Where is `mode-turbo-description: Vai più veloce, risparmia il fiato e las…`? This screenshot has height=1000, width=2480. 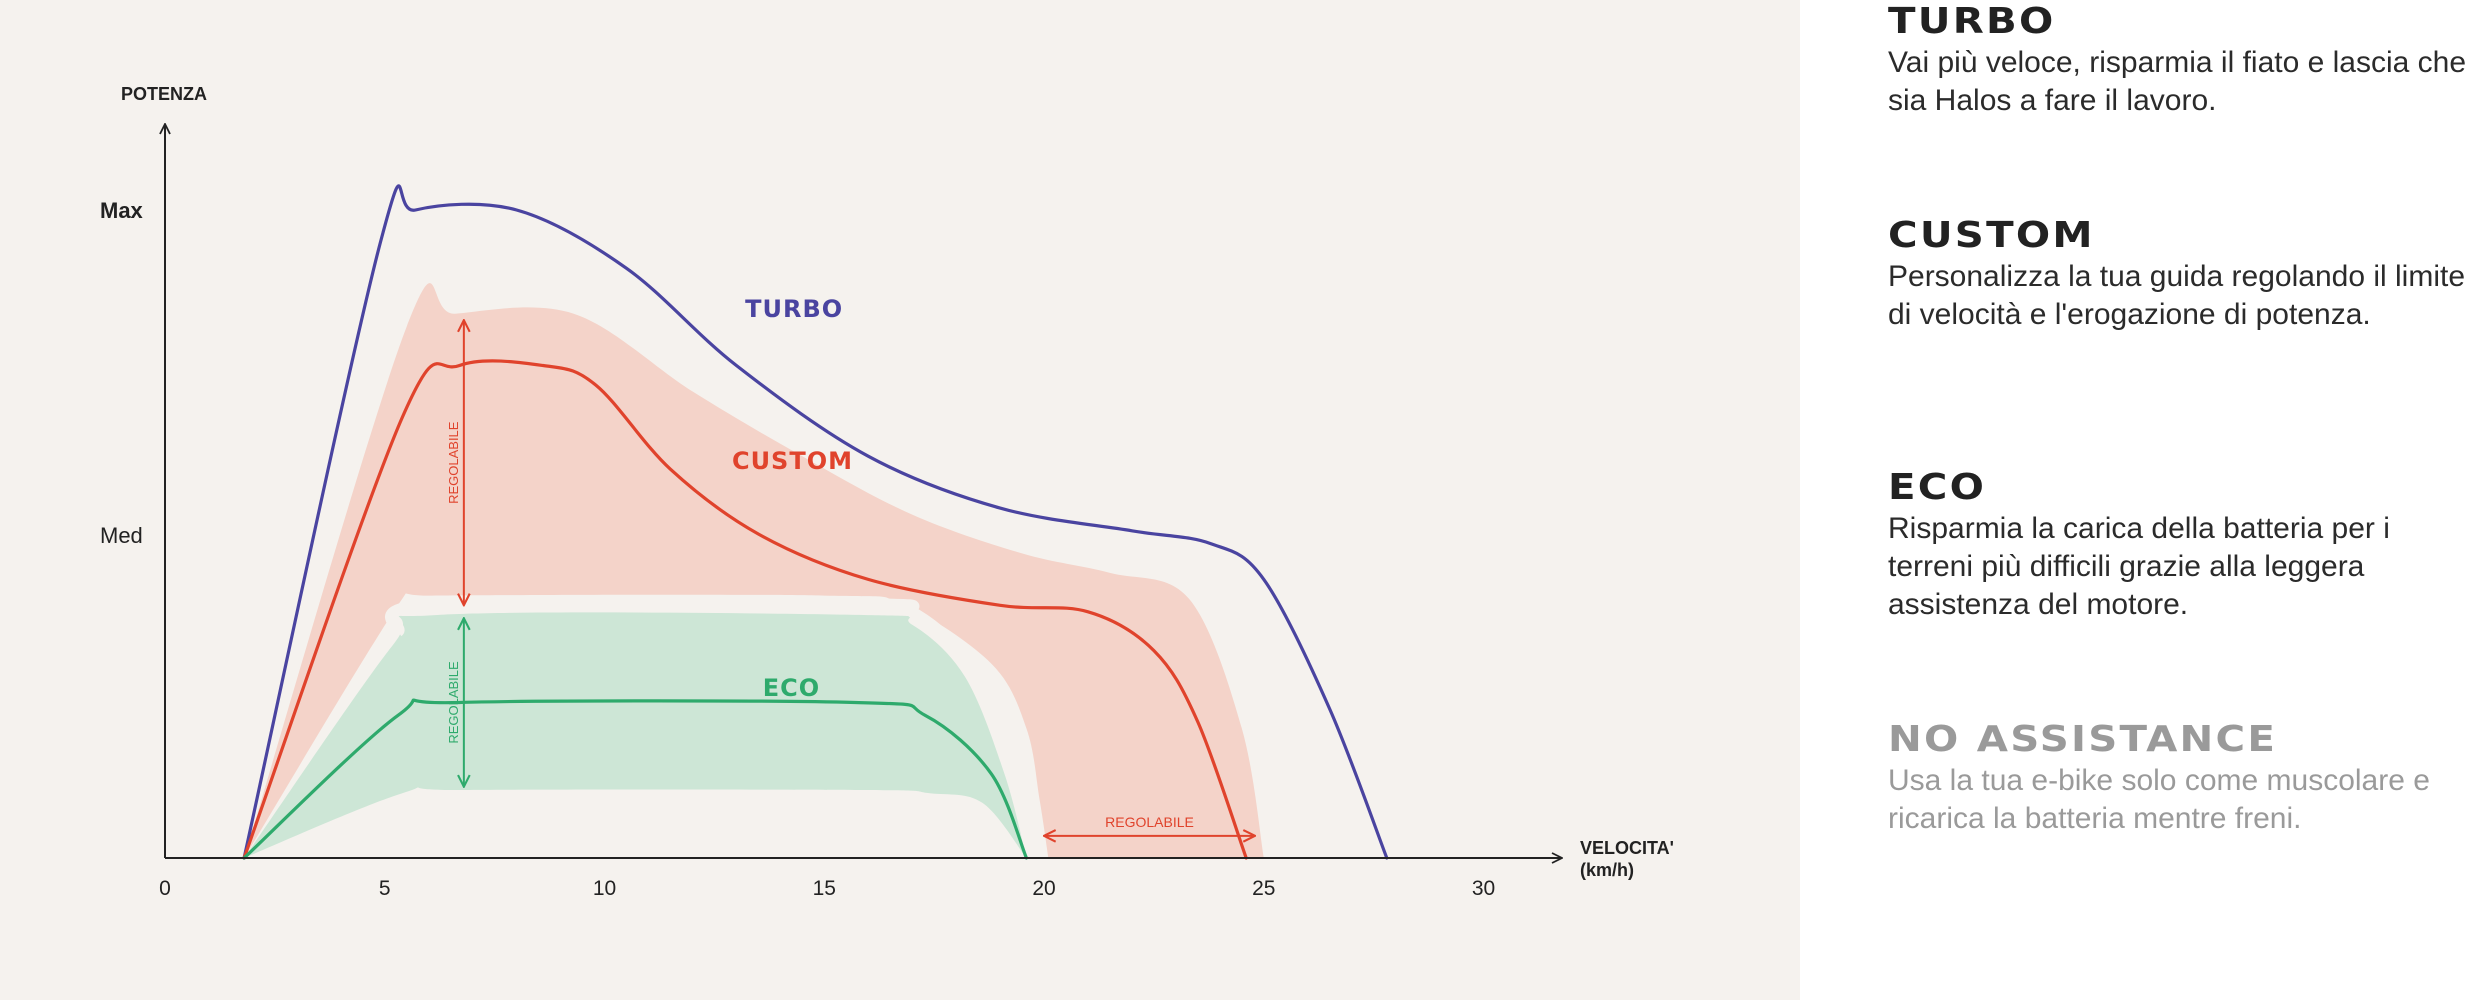
mode-turbo-description: Vai più veloce, risparmia il fiato e las… is located at coordinates (2177, 81).